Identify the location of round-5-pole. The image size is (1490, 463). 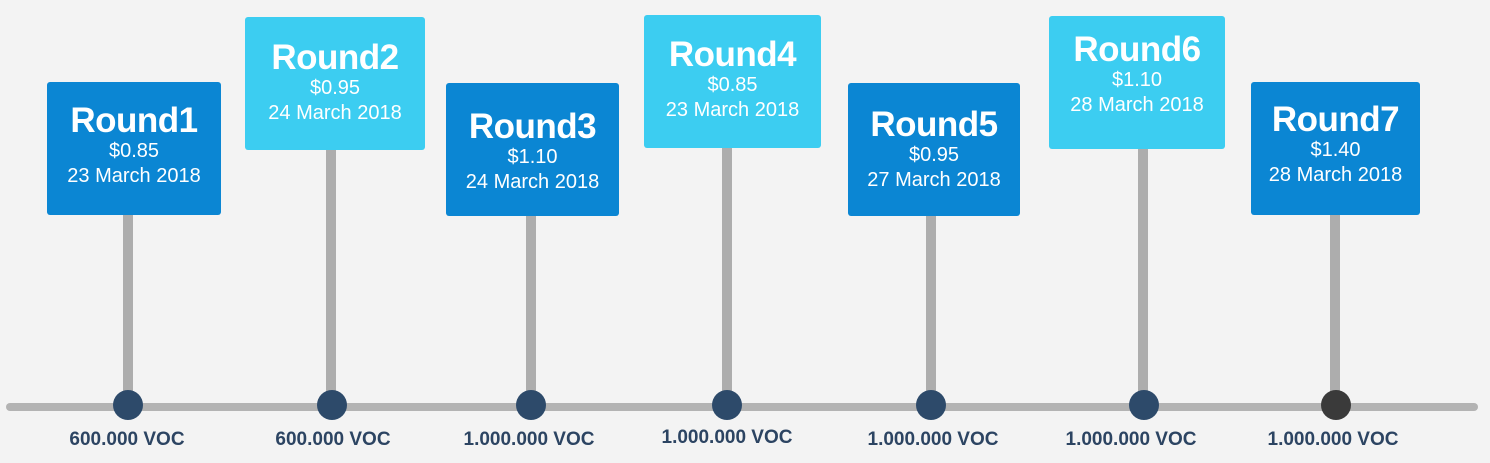
(931, 307).